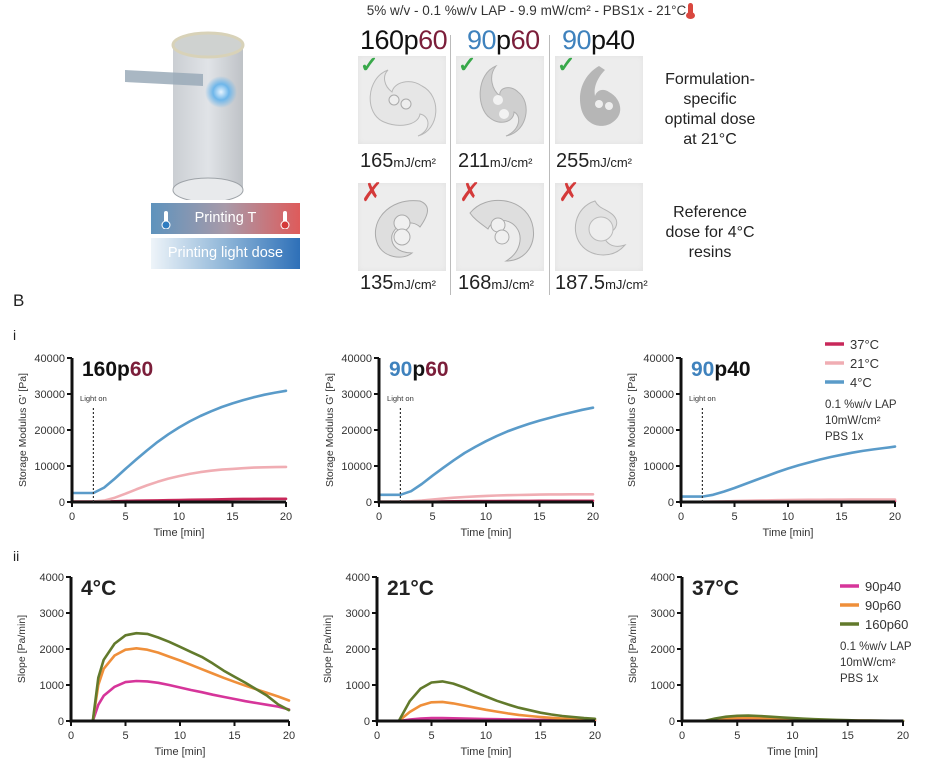  What do you see at coordinates (715, 588) in the screenshot?
I see `chart-title: 37°C` at bounding box center [715, 588].